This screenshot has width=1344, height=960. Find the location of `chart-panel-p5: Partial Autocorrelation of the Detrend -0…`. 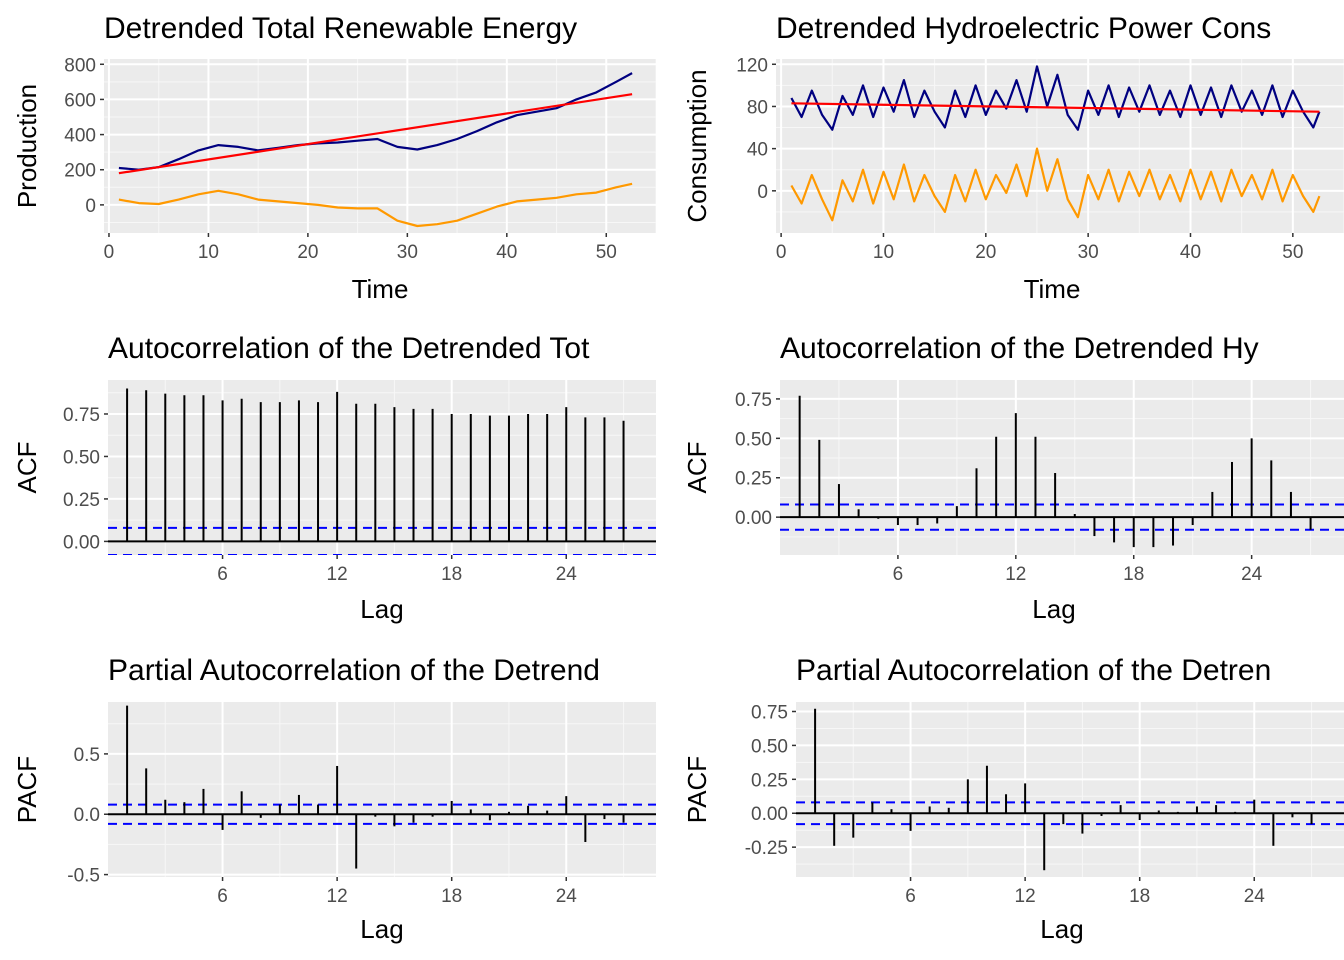

chart-panel-p5: Partial Autocorrelation of the Detrend -0… is located at coordinates (334, 799).